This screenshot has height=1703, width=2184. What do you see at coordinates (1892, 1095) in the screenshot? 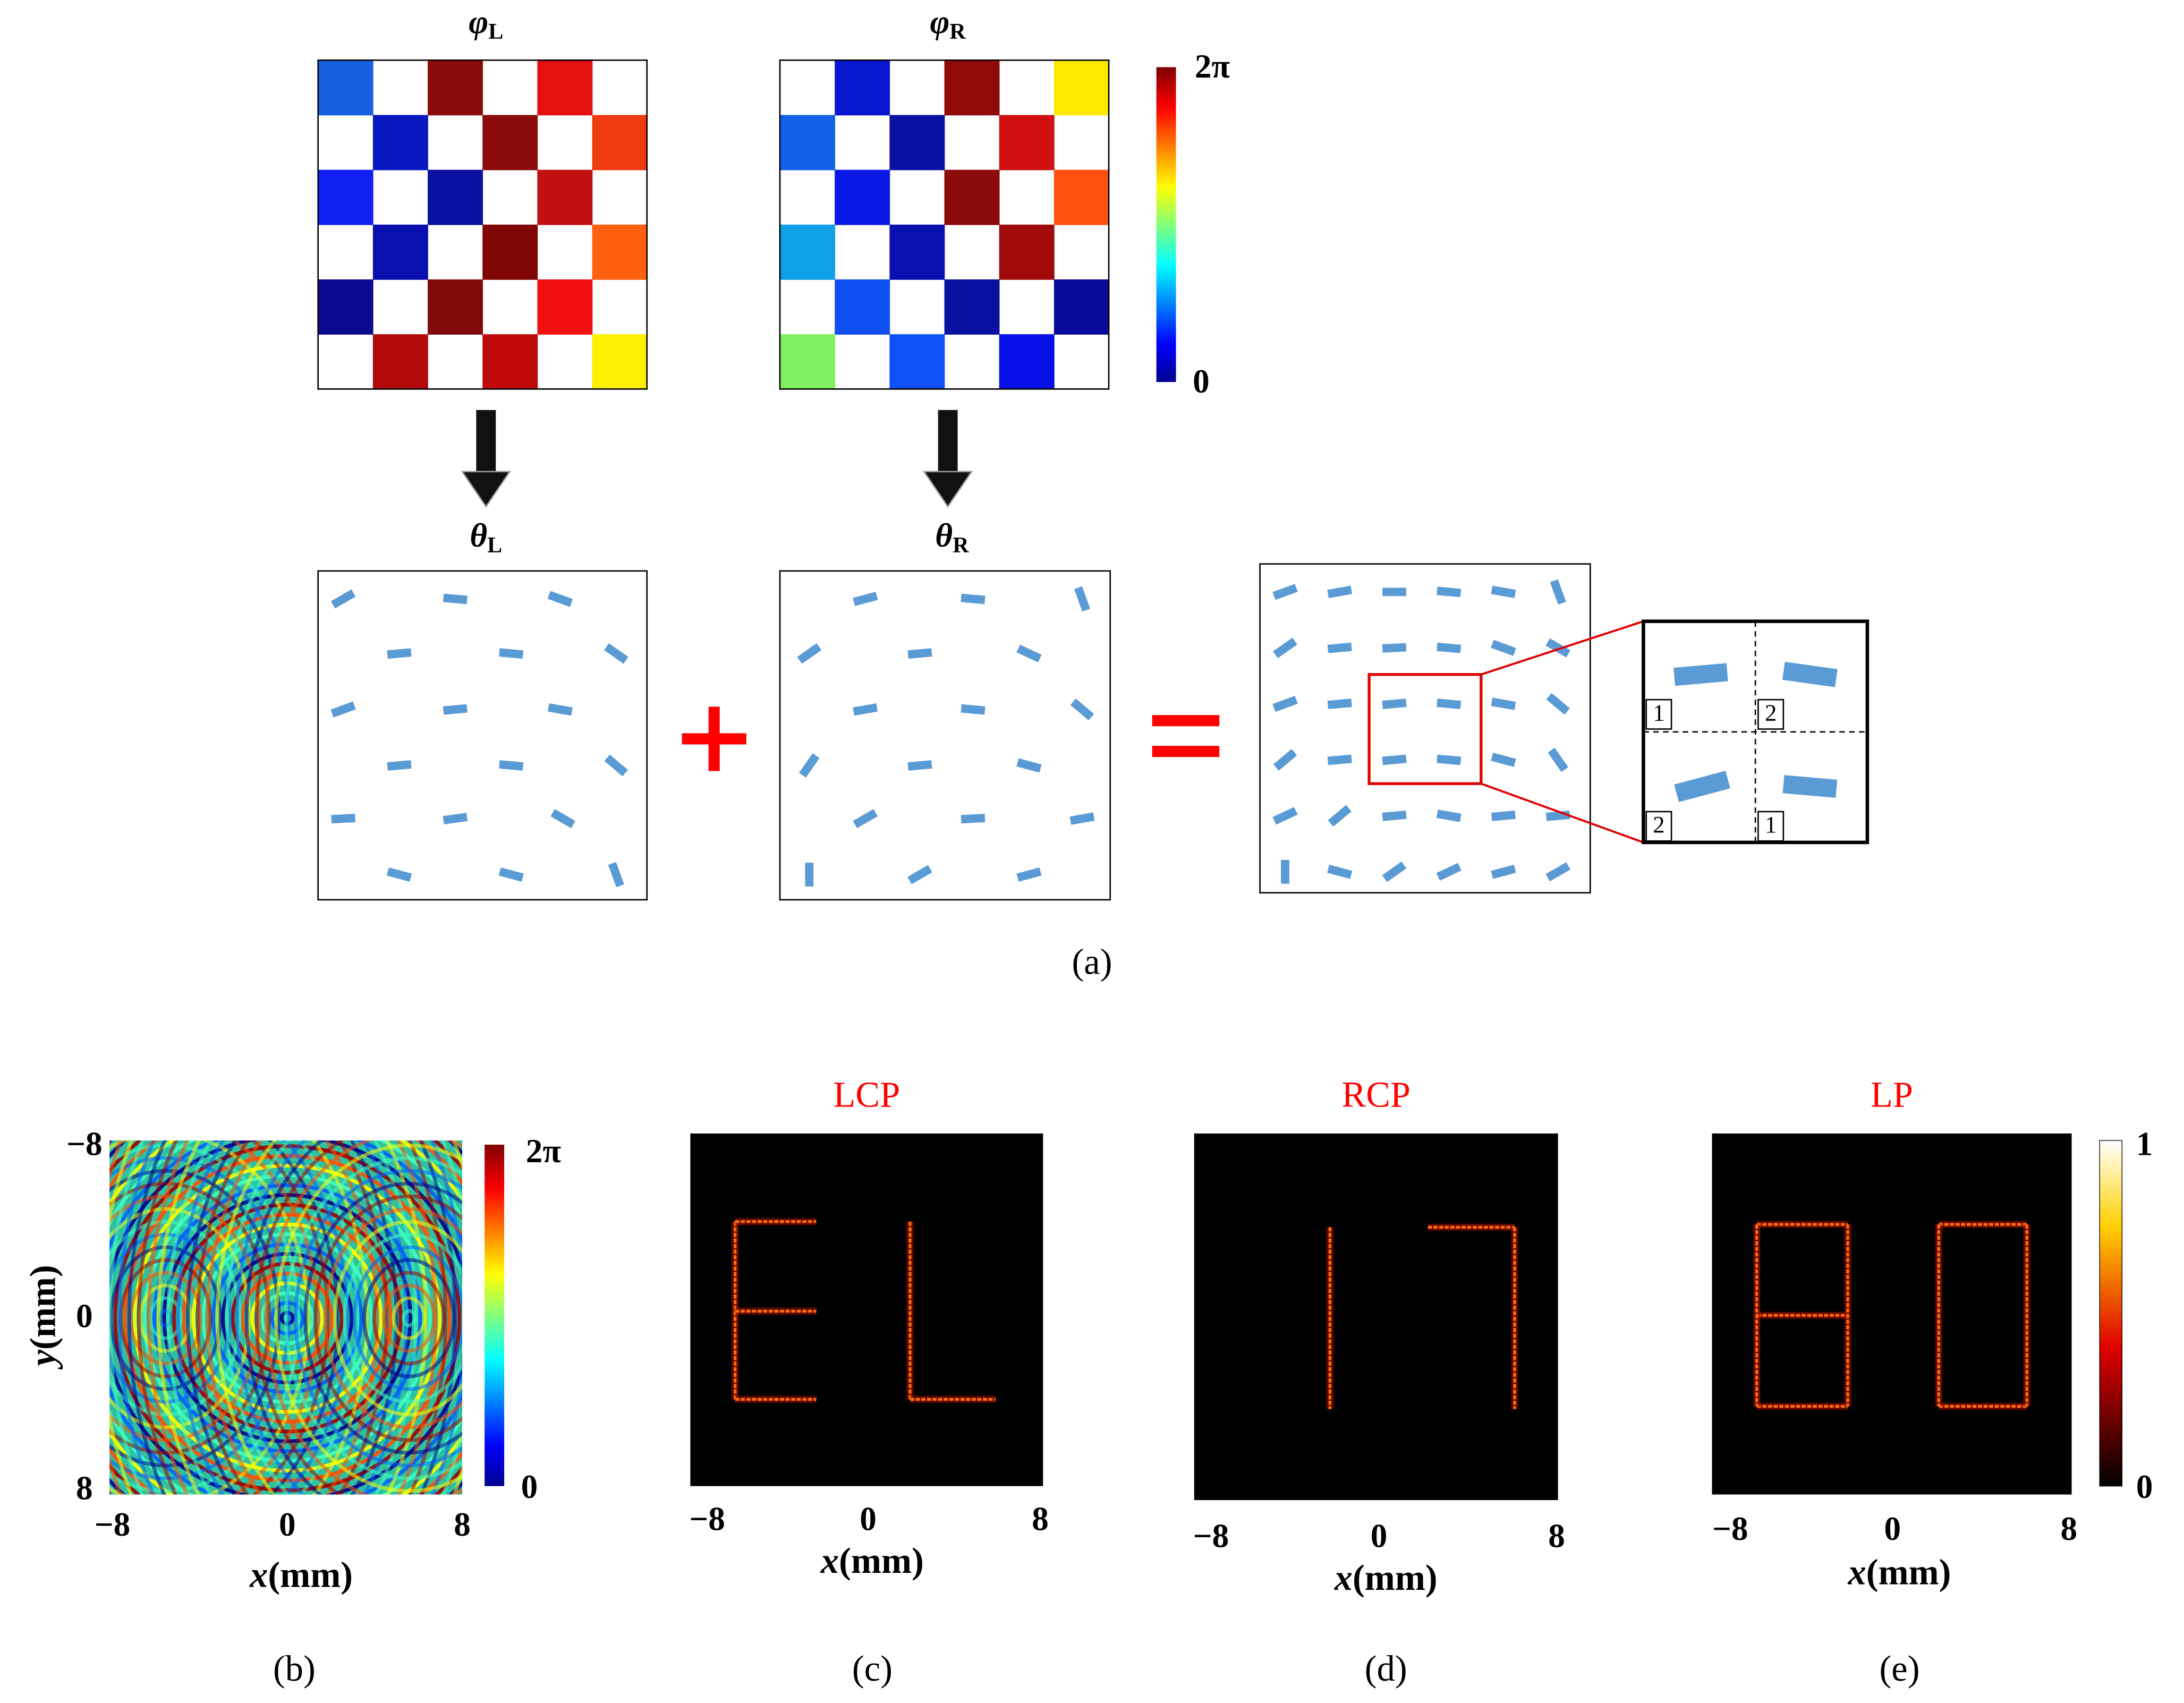
I see `panel-title: LP` at bounding box center [1892, 1095].